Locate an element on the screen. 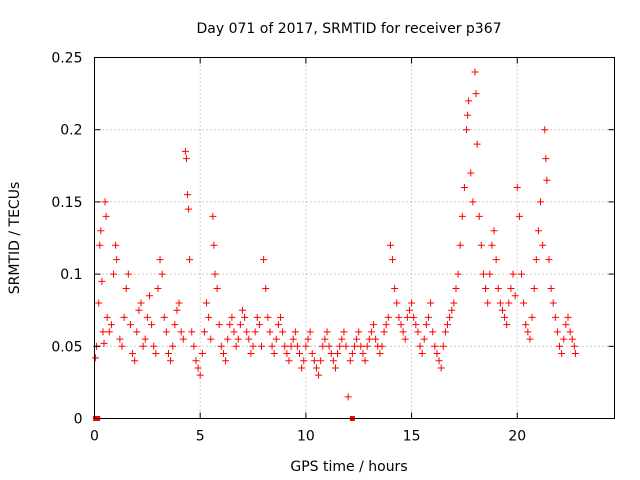 The height and width of the screenshot is (480, 640). x-tick-label: 20 is located at coordinates (517, 437).